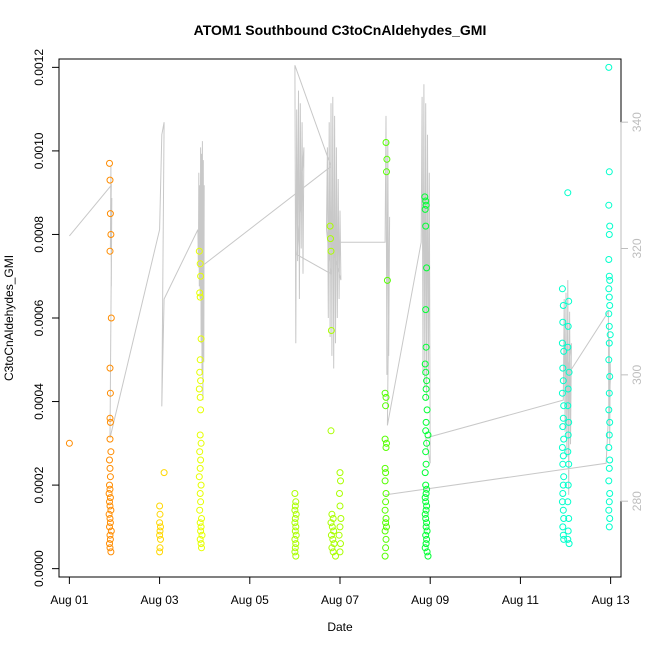  I want to click on x-tick-label: Aug 05, so click(250, 600).